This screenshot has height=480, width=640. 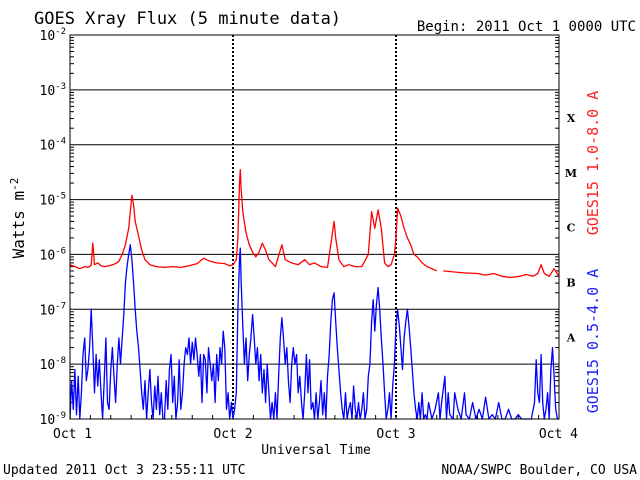 What do you see at coordinates (53, 227) in the screenshot?
I see `y-tick-labels: 10⁻² 10⁻³ 10⁻⁴ 10⁻⁵ 10⁻⁶ 10⁻⁷ 10⁻⁸ 10⁻⁹` at bounding box center [53, 227].